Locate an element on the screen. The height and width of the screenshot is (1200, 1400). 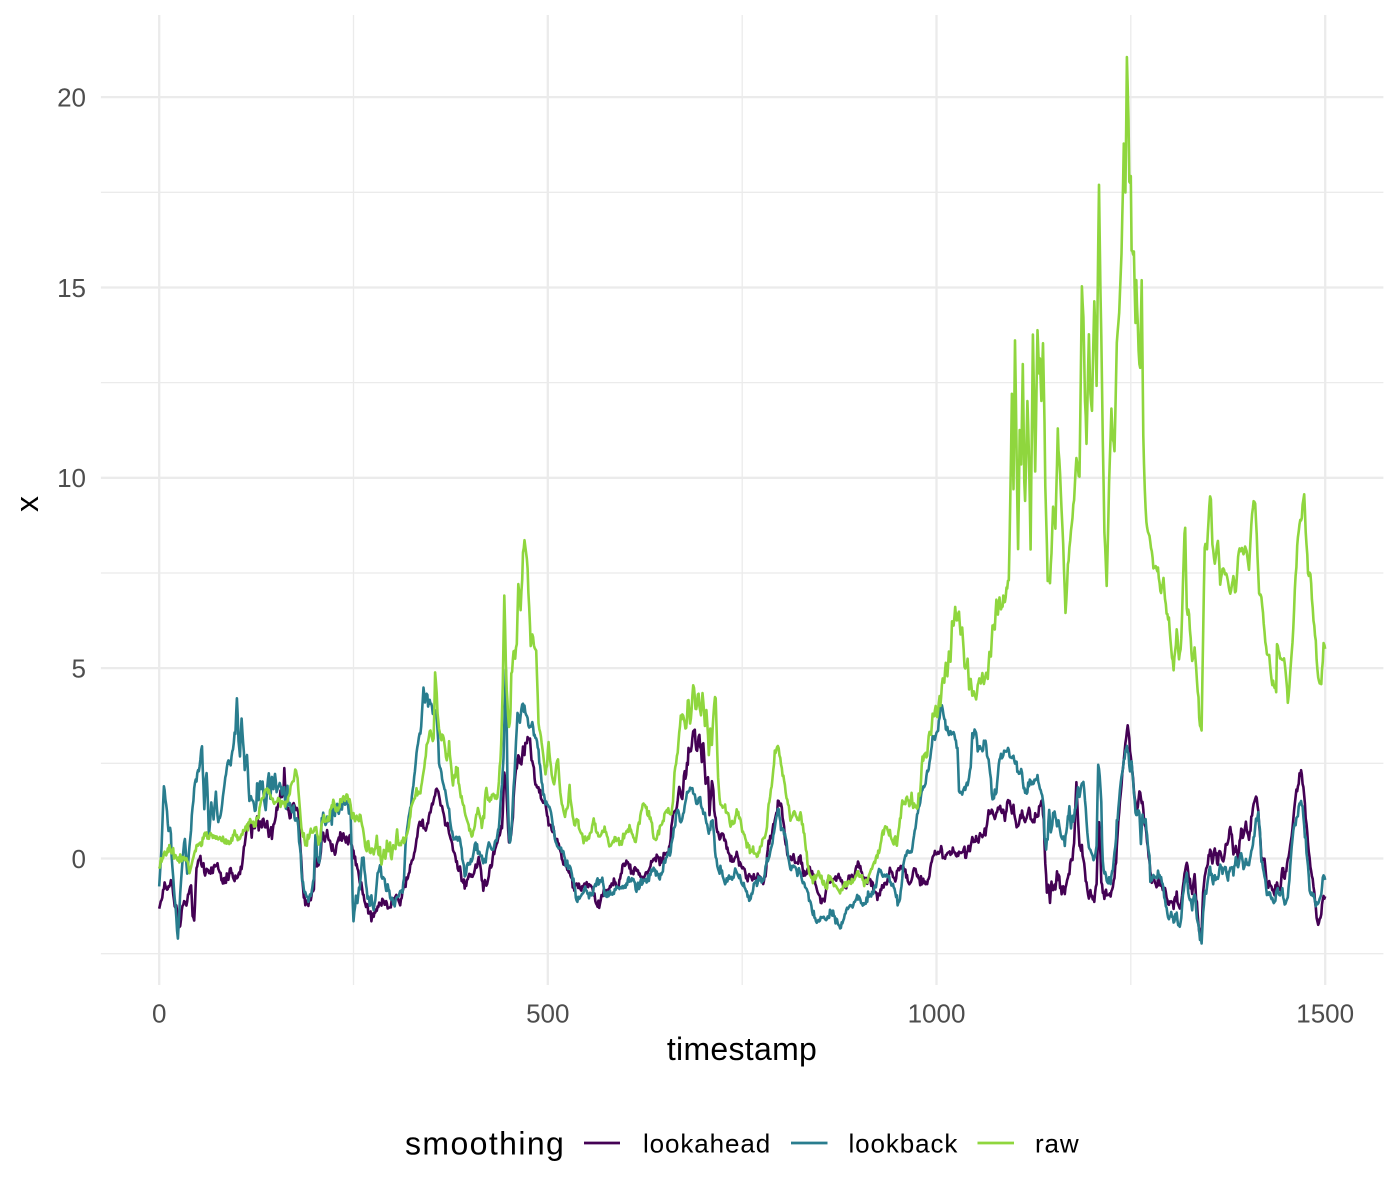
svg-text: timestamp is located at coordinates (742, 1049).